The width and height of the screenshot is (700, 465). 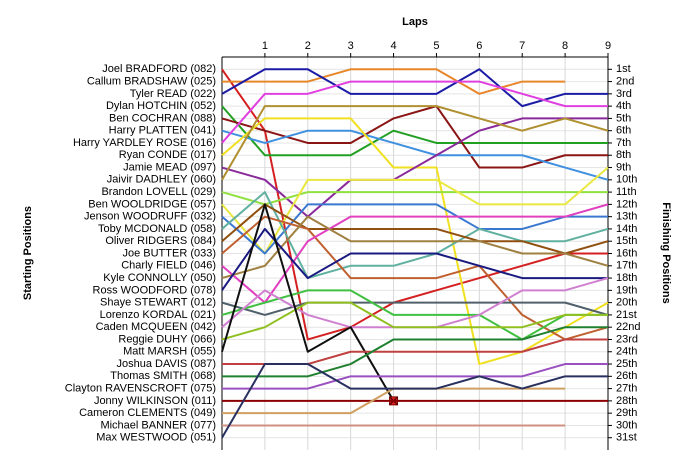 What do you see at coordinates (265, 46) in the screenshot?
I see `x-tick-label: 1` at bounding box center [265, 46].